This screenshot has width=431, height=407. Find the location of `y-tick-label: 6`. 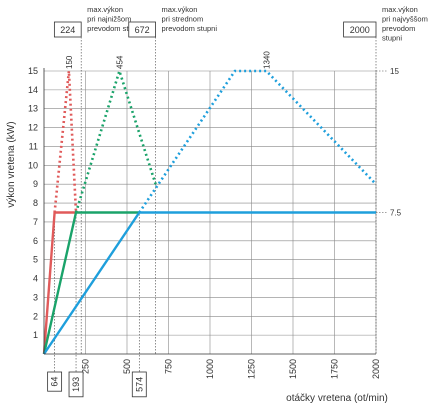

y-tick-label: 6 is located at coordinates (35, 241).